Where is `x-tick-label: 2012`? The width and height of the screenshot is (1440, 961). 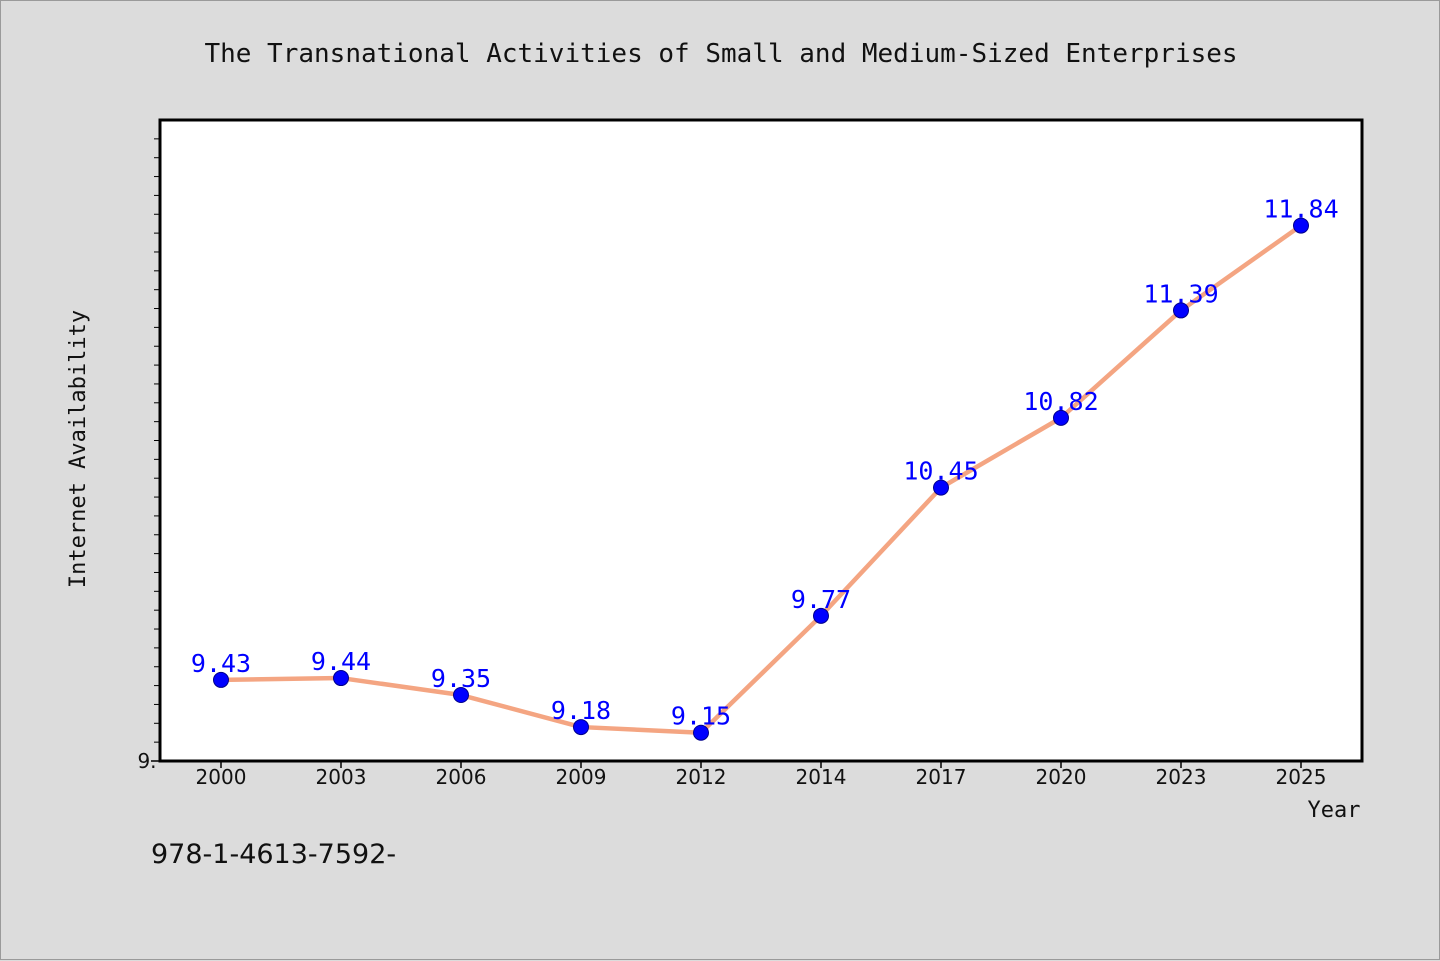
x-tick-label: 2012 is located at coordinates (701, 777).